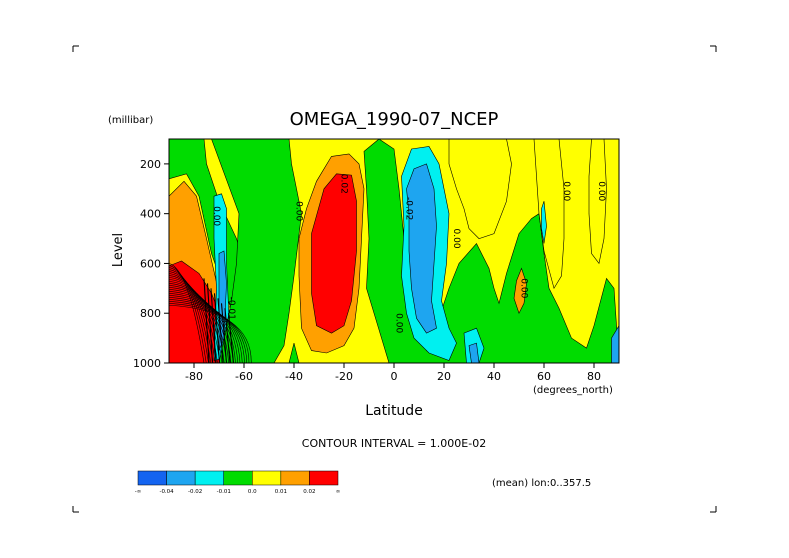 This screenshot has height=558, width=789. What do you see at coordinates (281, 492) in the screenshot?
I see `legend-label: 0.01` at bounding box center [281, 492].